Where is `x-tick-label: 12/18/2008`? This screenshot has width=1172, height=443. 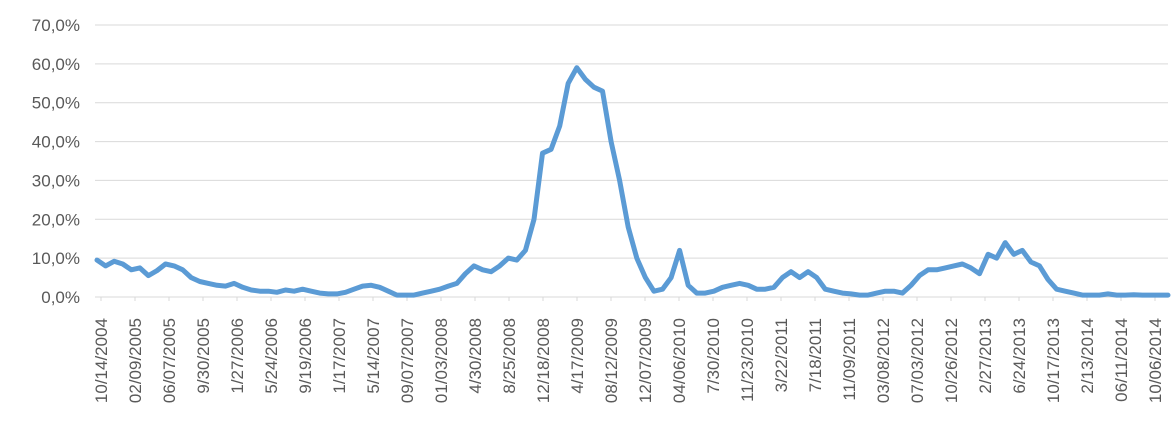 x-tick-label: 12/18/2008 is located at coordinates (543, 360).